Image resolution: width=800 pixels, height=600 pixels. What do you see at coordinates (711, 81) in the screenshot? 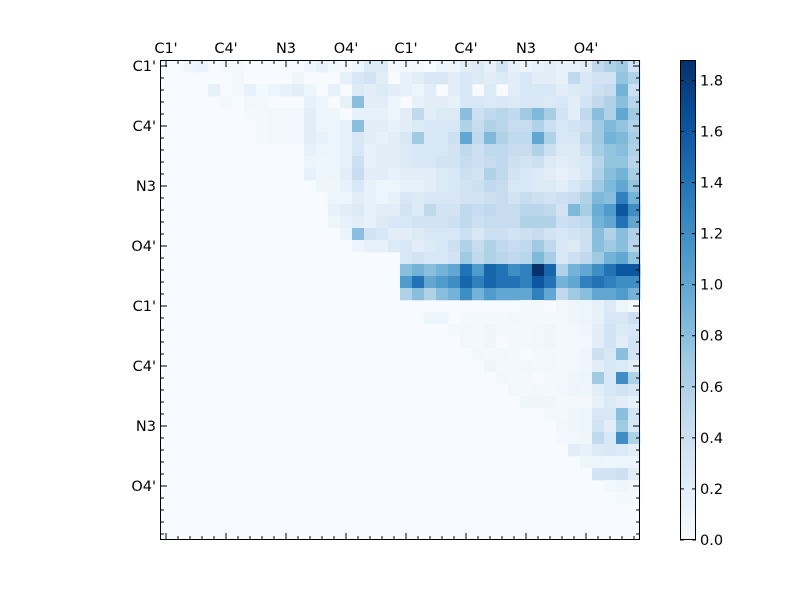
I see `colorbar-tick-label: 1.8` at bounding box center [711, 81].